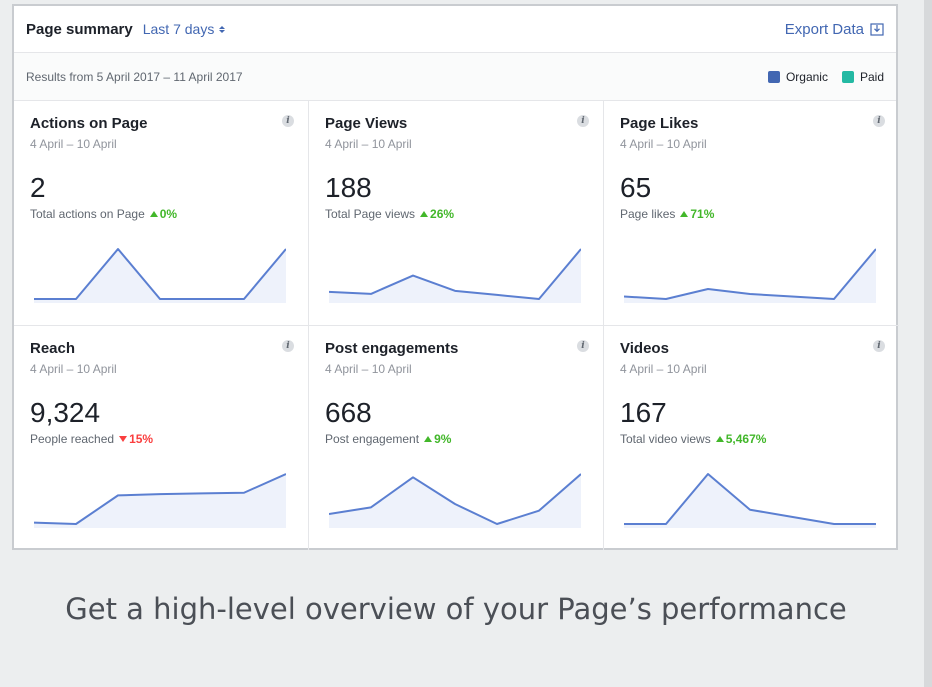 The width and height of the screenshot is (932, 687). What do you see at coordinates (648, 214) in the screenshot?
I see `card-sub-label: Page likes` at bounding box center [648, 214].